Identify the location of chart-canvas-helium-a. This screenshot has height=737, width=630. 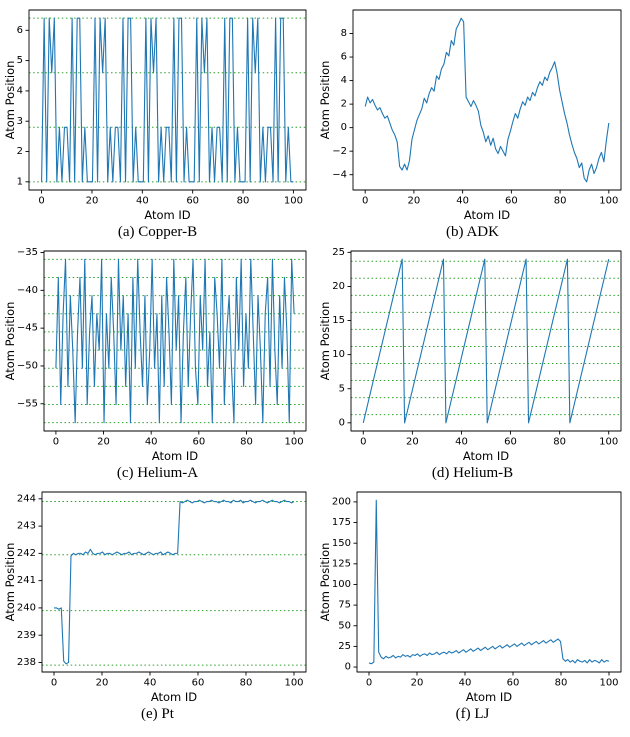
(157, 354).